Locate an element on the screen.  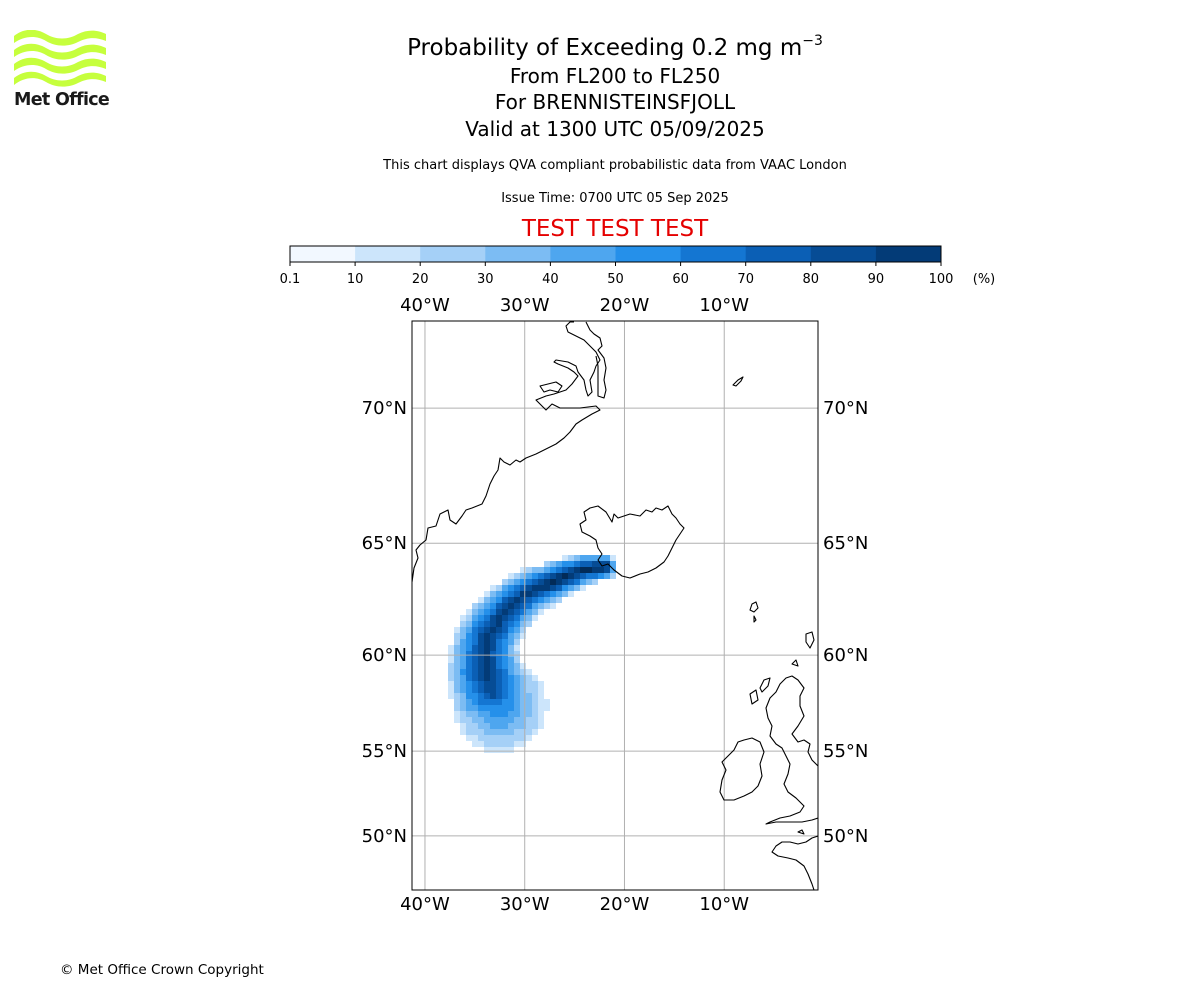
logo-text: Met Office is located at coordinates (62, 100).